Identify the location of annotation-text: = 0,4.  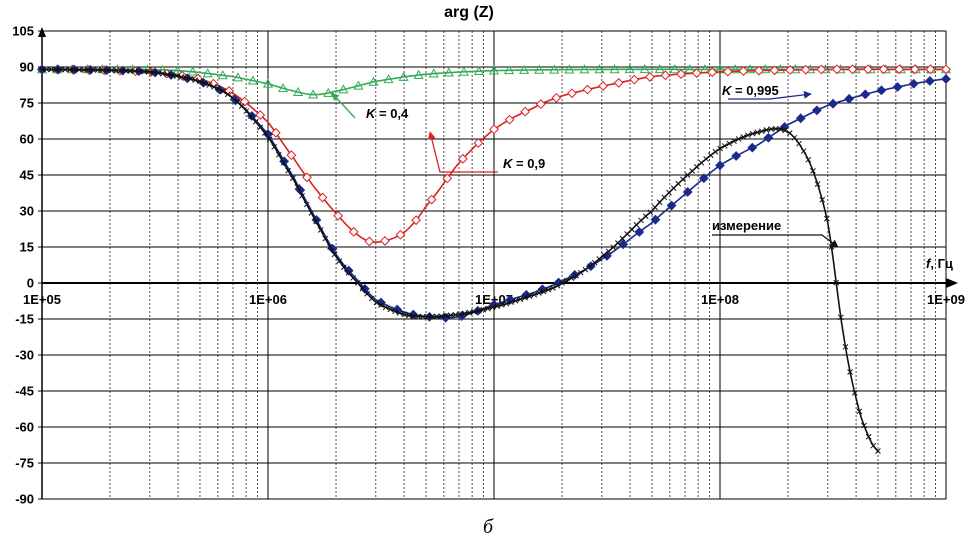
(392, 113).